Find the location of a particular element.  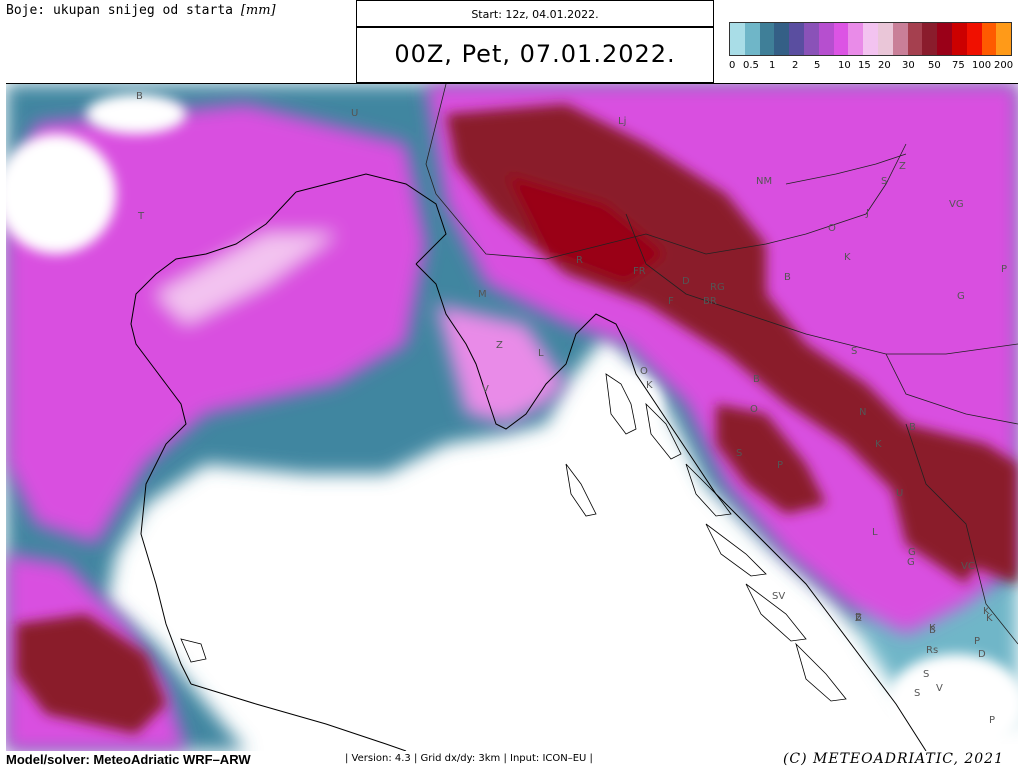

legend-unit: [mm] is located at coordinates (258, 10).